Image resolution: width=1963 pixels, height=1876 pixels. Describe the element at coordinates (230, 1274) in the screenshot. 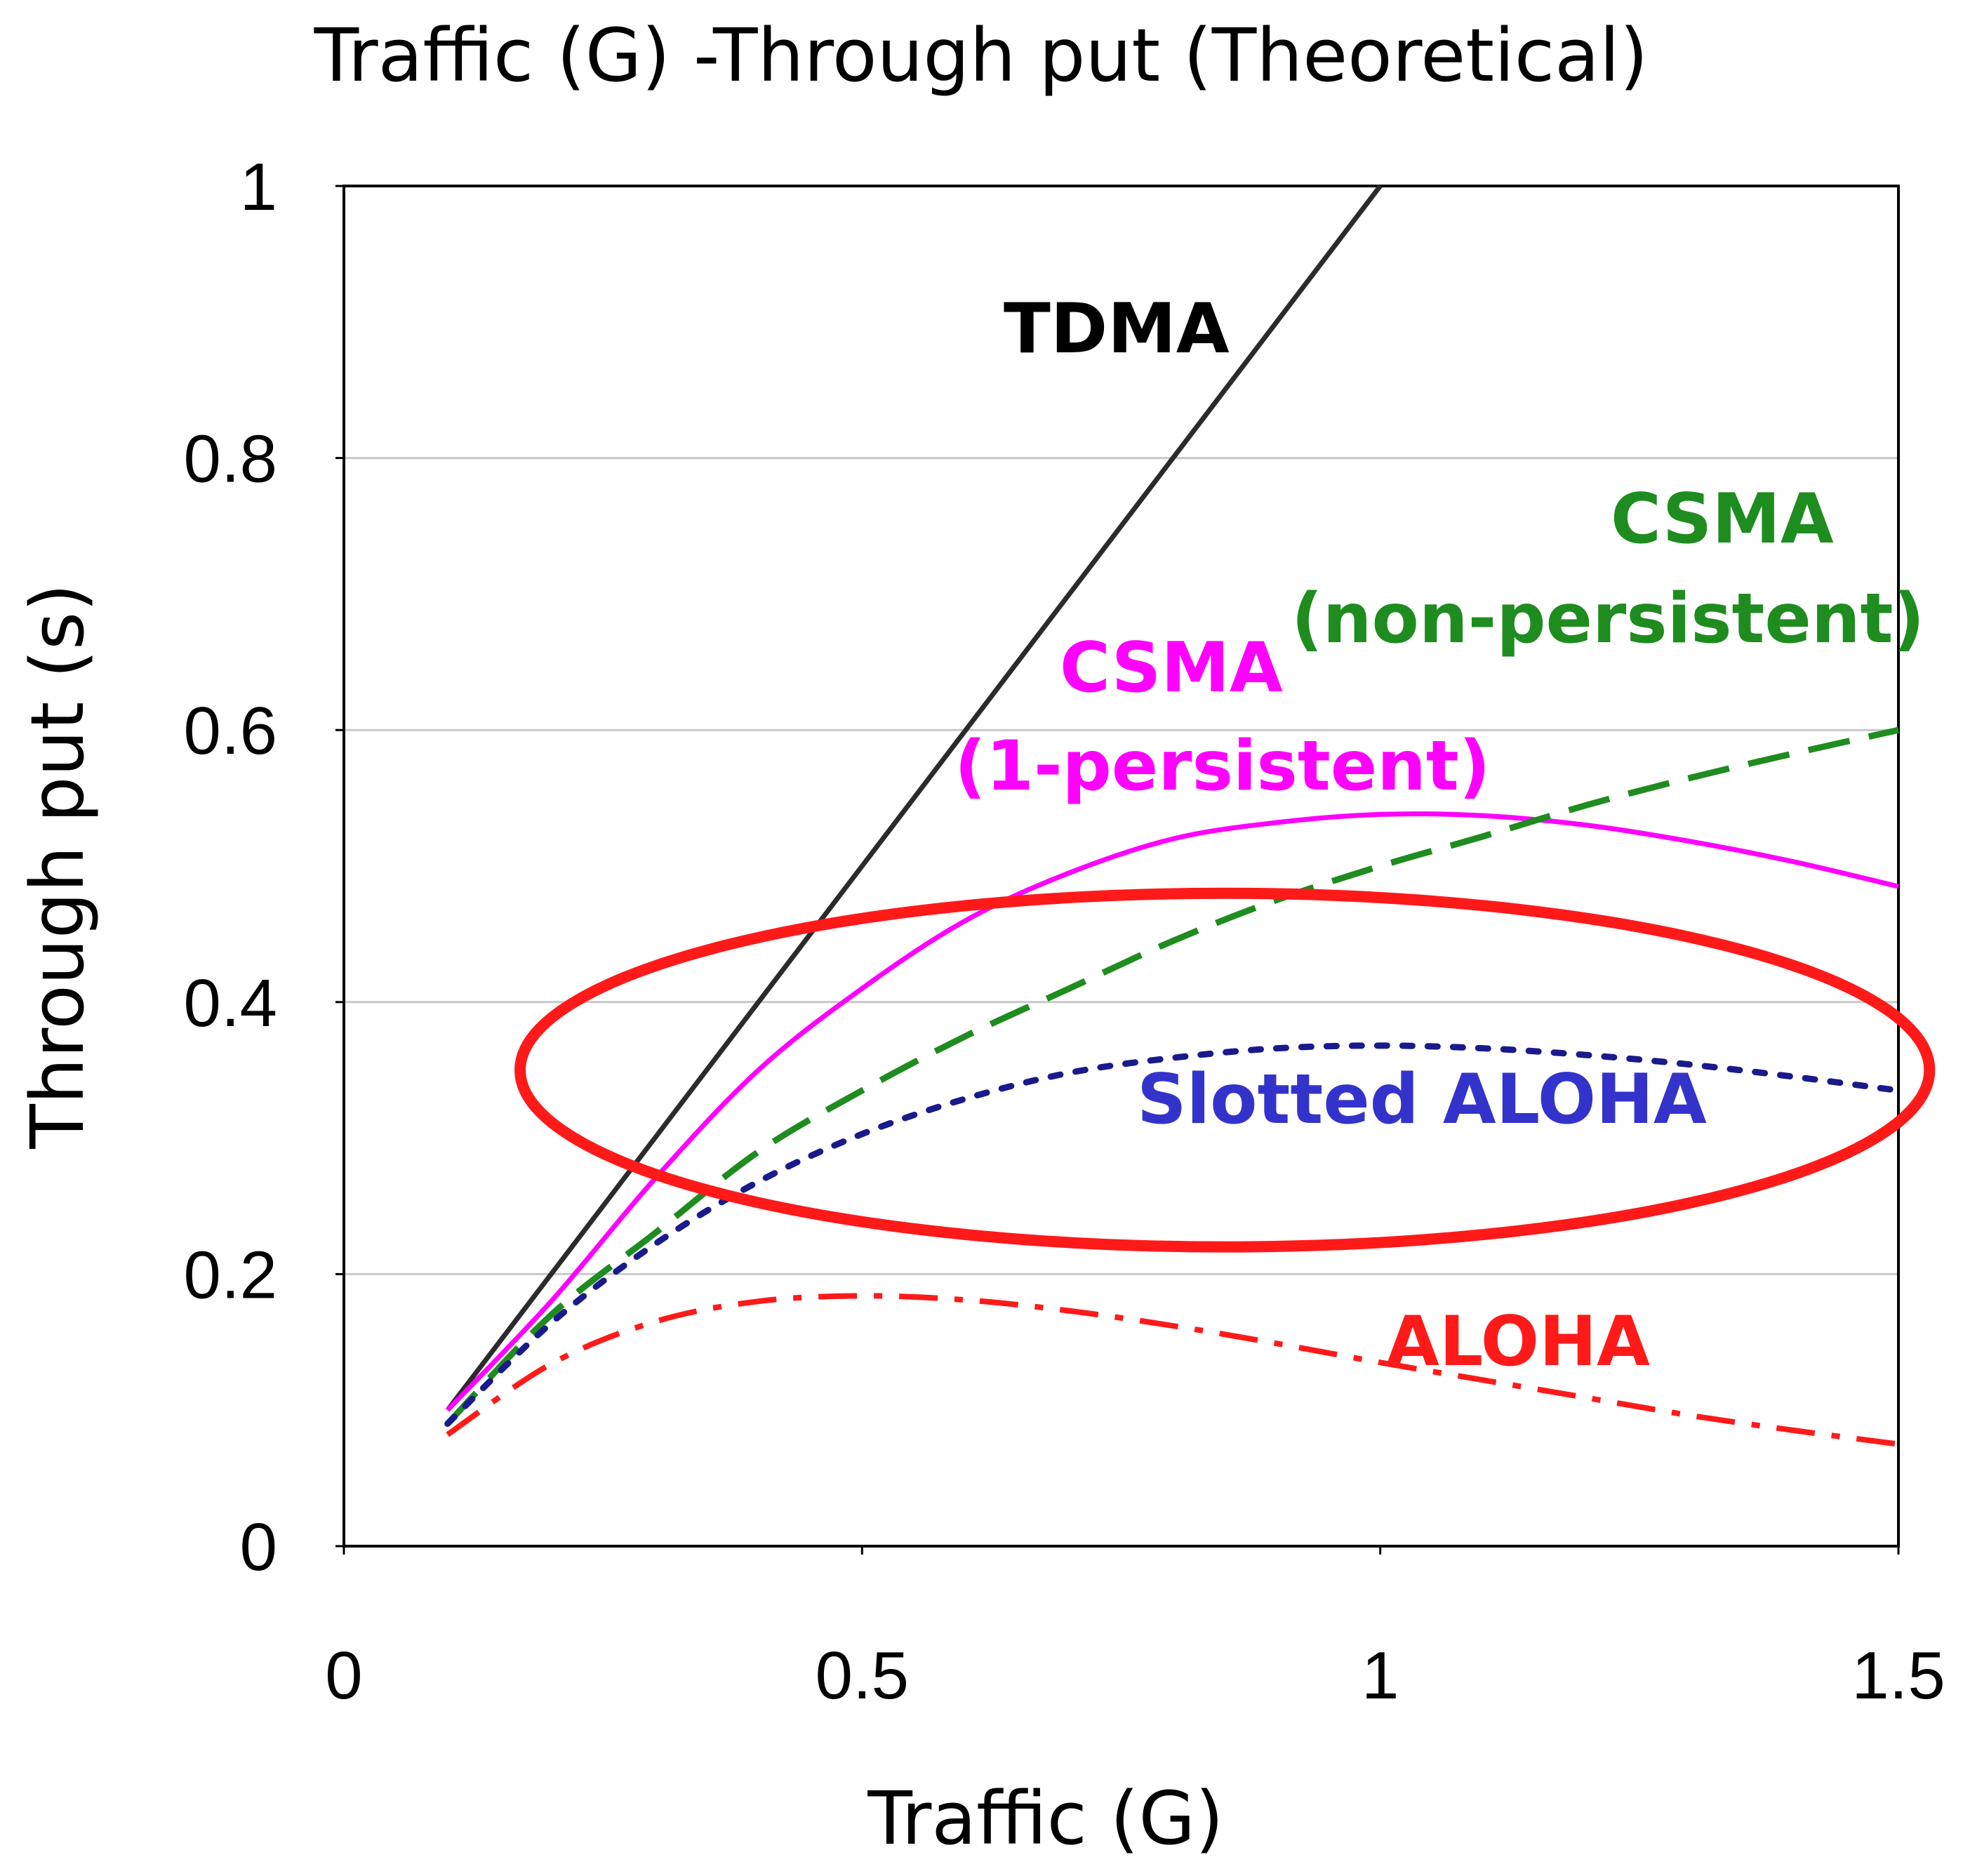

I see `y-tick-label: 0.2` at that location.